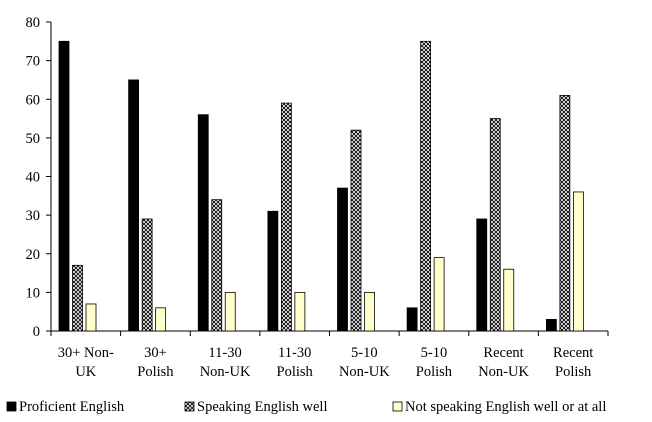  I want to click on y-tick-label: 50, so click(33, 139).